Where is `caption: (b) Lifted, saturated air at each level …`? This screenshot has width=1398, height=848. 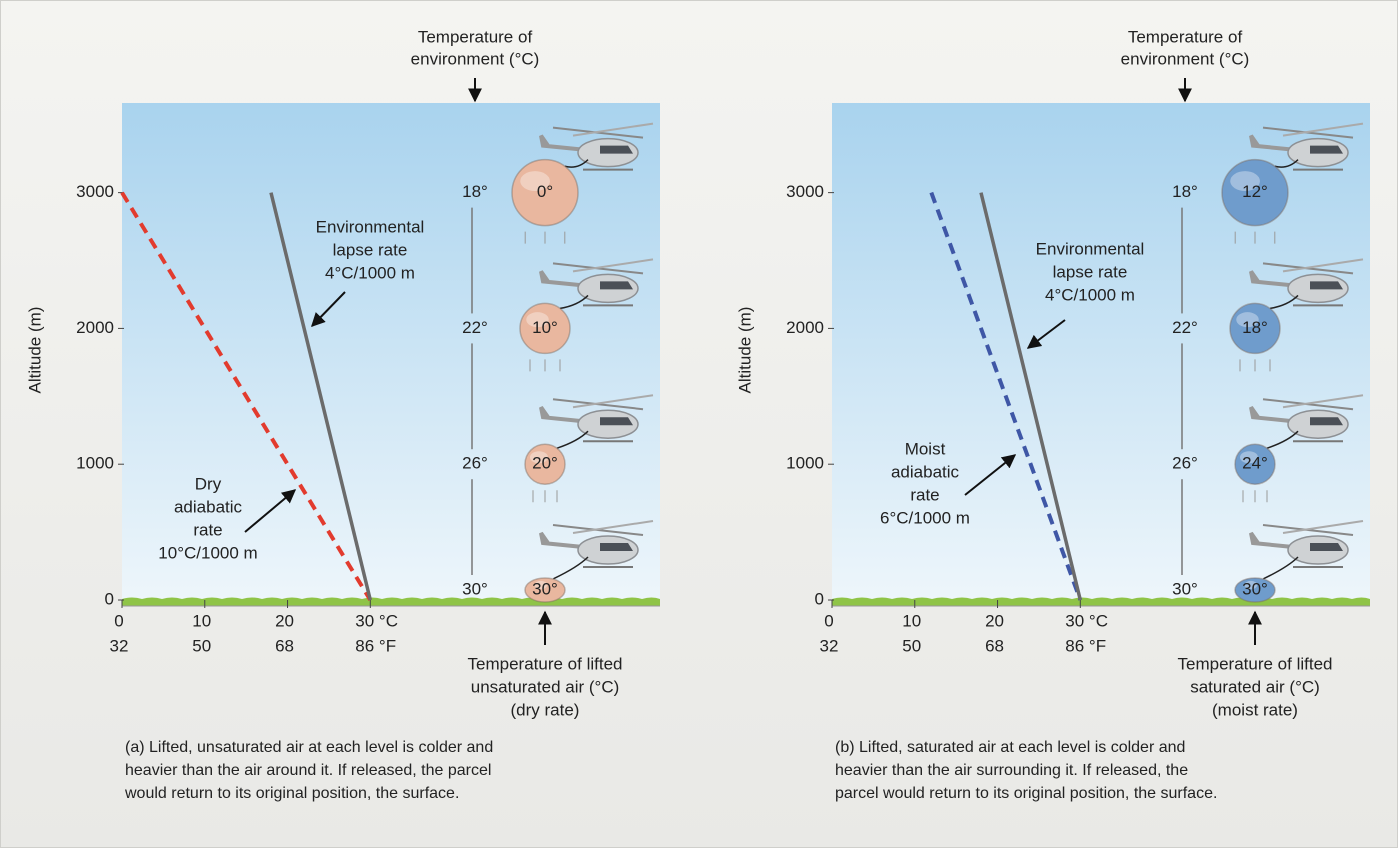
caption: (b) Lifted, saturated air at each level … is located at coordinates (1010, 747).